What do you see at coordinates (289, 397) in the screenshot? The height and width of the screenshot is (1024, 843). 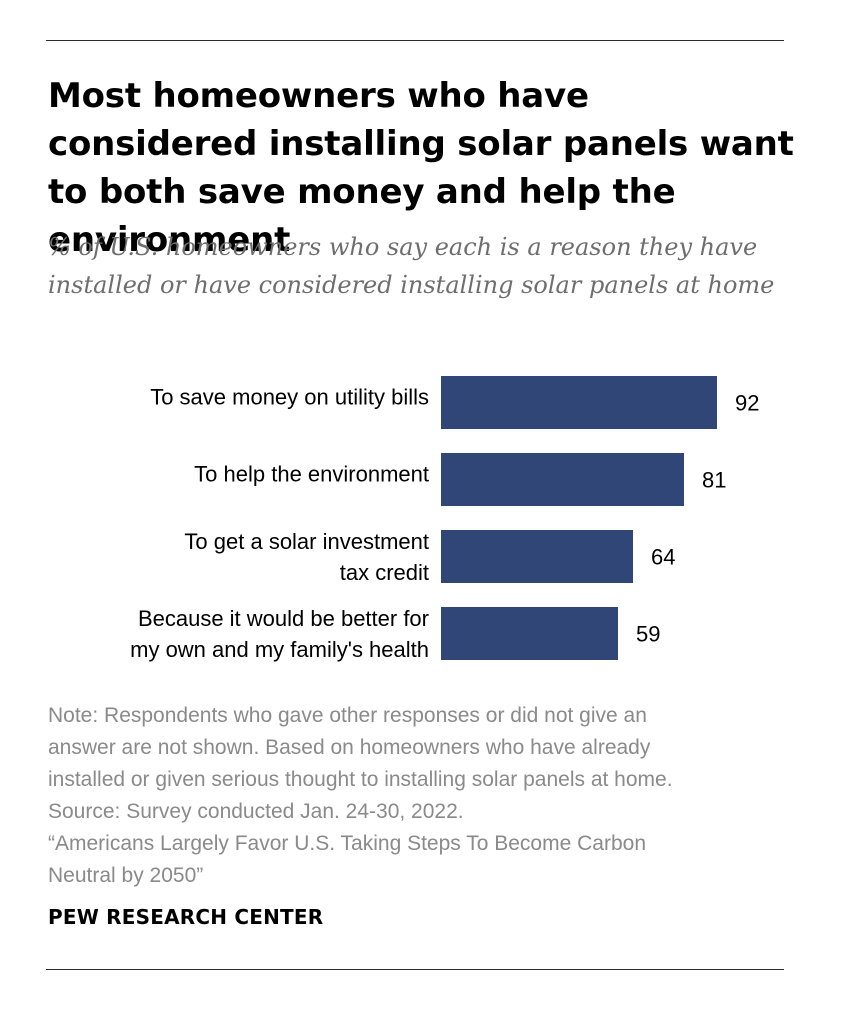 I see `category-label: To save money on utility bills` at bounding box center [289, 397].